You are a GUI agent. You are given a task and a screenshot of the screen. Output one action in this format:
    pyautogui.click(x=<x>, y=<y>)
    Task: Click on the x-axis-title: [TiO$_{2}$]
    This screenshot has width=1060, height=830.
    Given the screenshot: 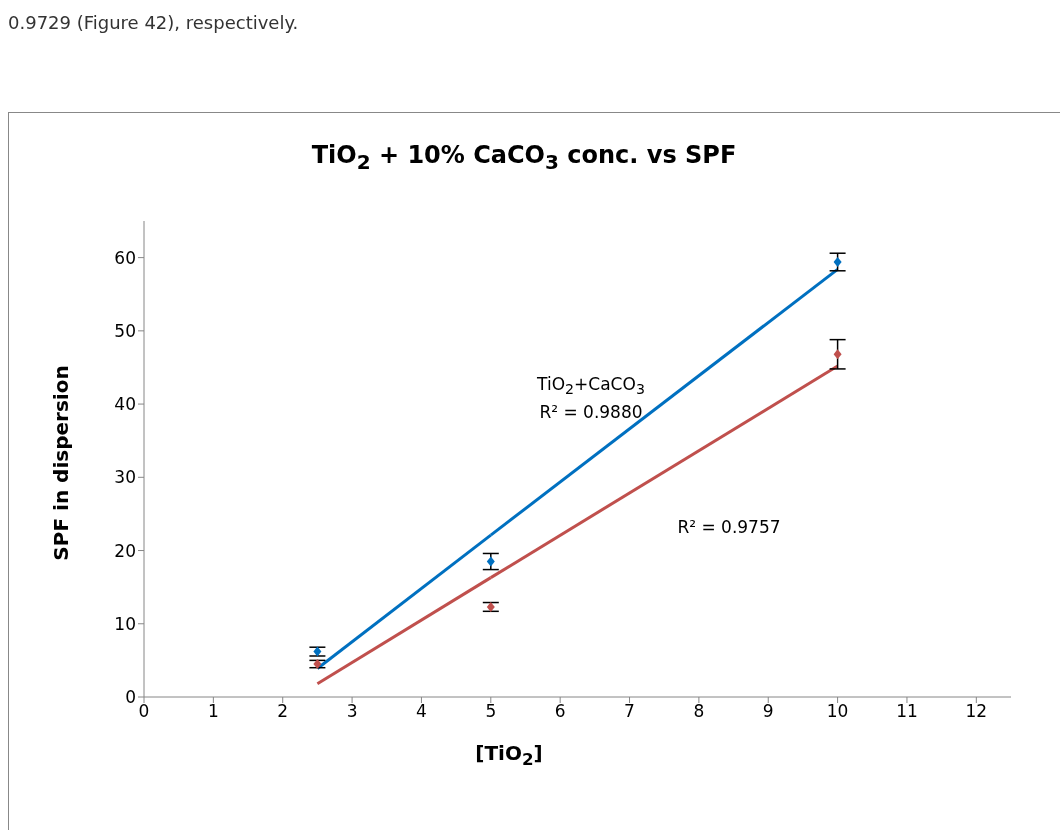 What is the action you would take?
    pyautogui.click(x=509, y=755)
    